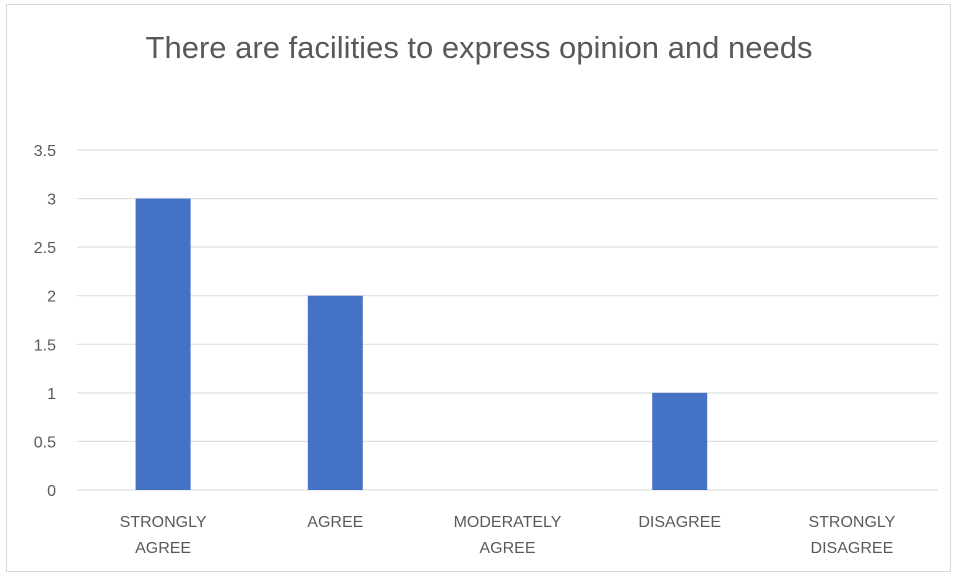 The image size is (958, 577). What do you see at coordinates (45, 151) in the screenshot?
I see `y-tick-label: 3.5` at bounding box center [45, 151].